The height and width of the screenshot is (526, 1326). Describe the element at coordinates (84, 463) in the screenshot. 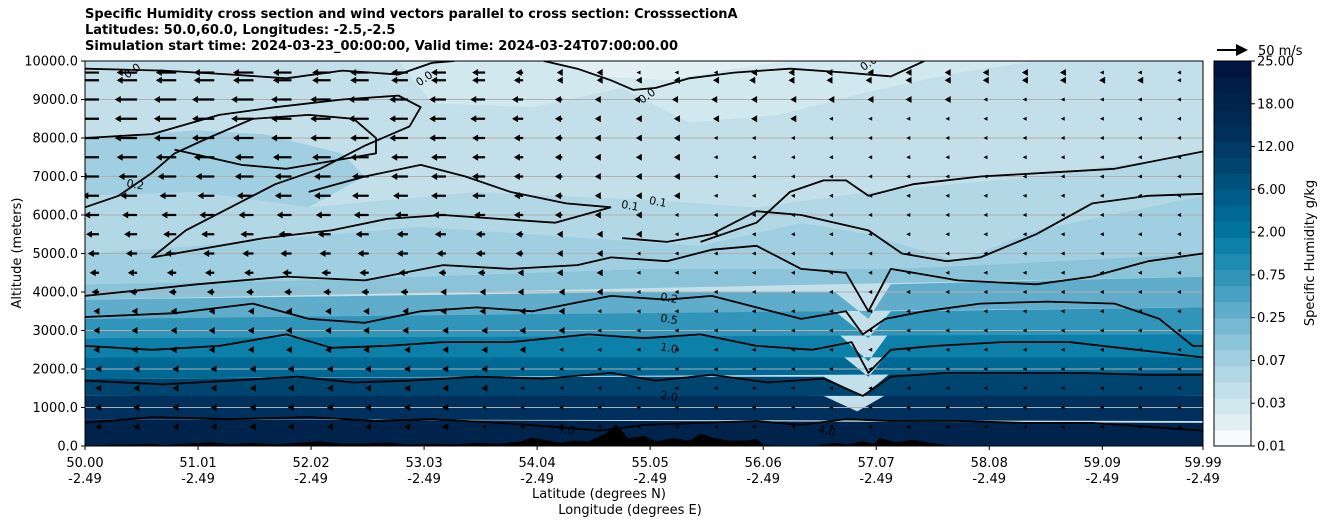

I see `x-tick-label-lat: 50.00` at that location.